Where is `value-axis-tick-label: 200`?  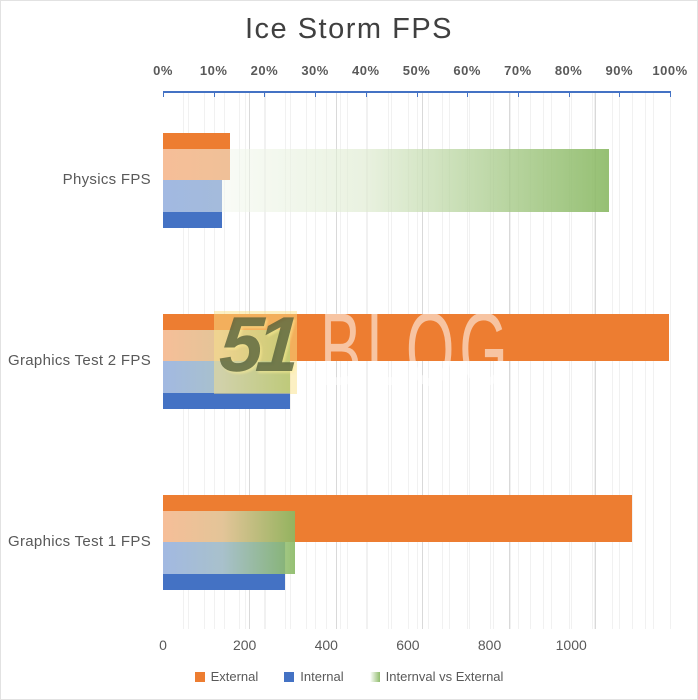 value-axis-tick-label: 200 is located at coordinates (244, 645).